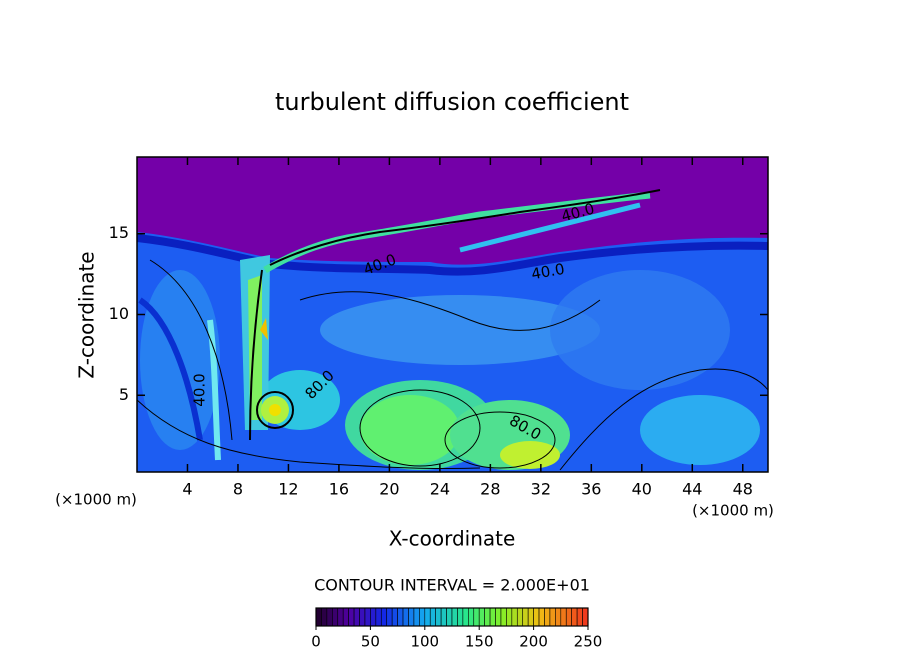  Describe the element at coordinates (124, 394) in the screenshot. I see `y-tick-label: 5` at that location.